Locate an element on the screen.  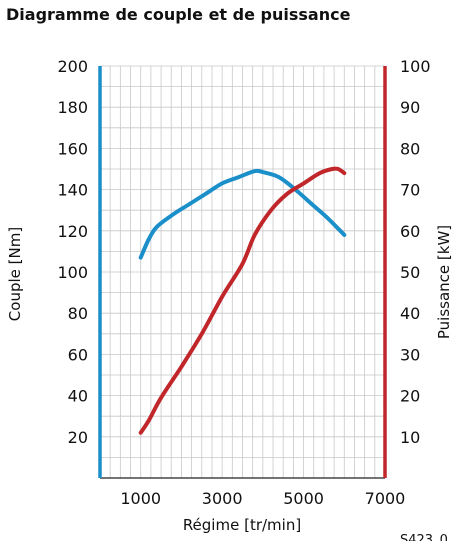
x-tick-label: 1000 is located at coordinates (140, 498).